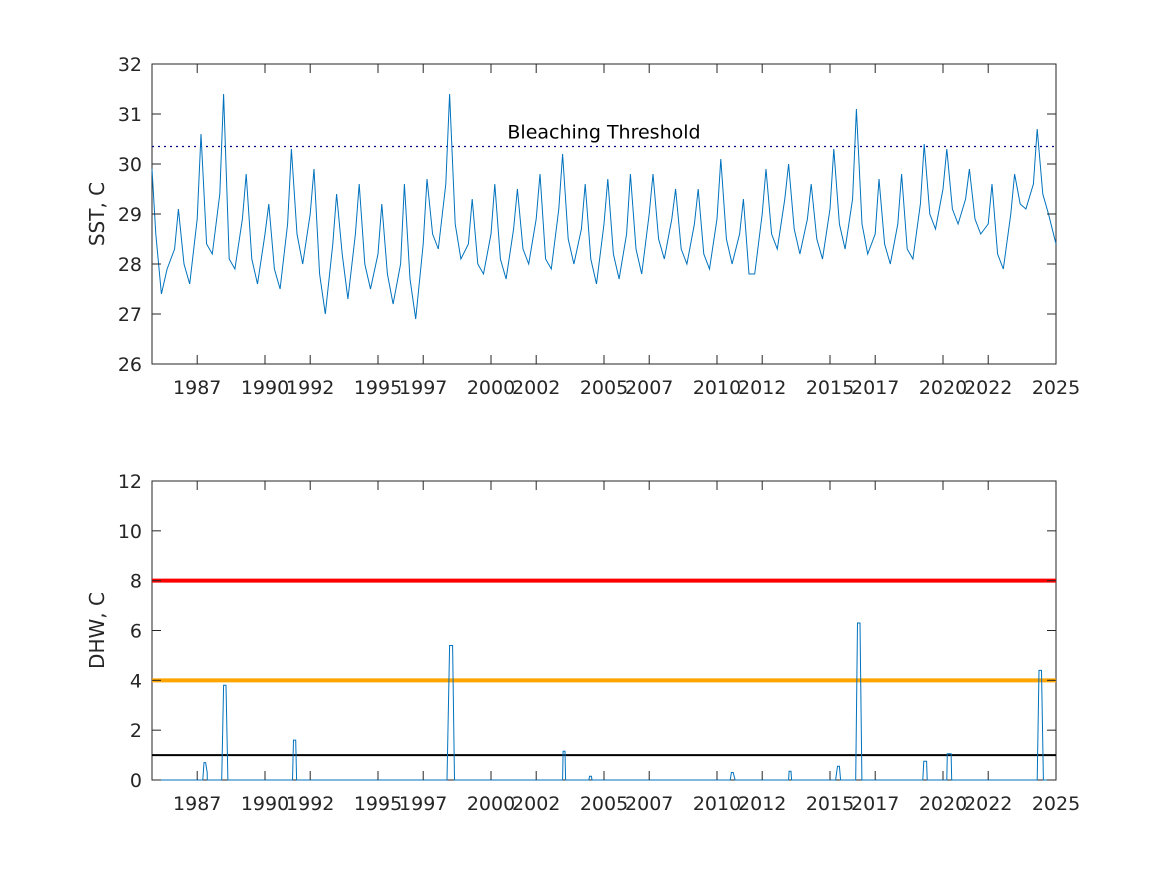 The image size is (1167, 875). I want to click on y-tick-label: 10, so click(130, 532).